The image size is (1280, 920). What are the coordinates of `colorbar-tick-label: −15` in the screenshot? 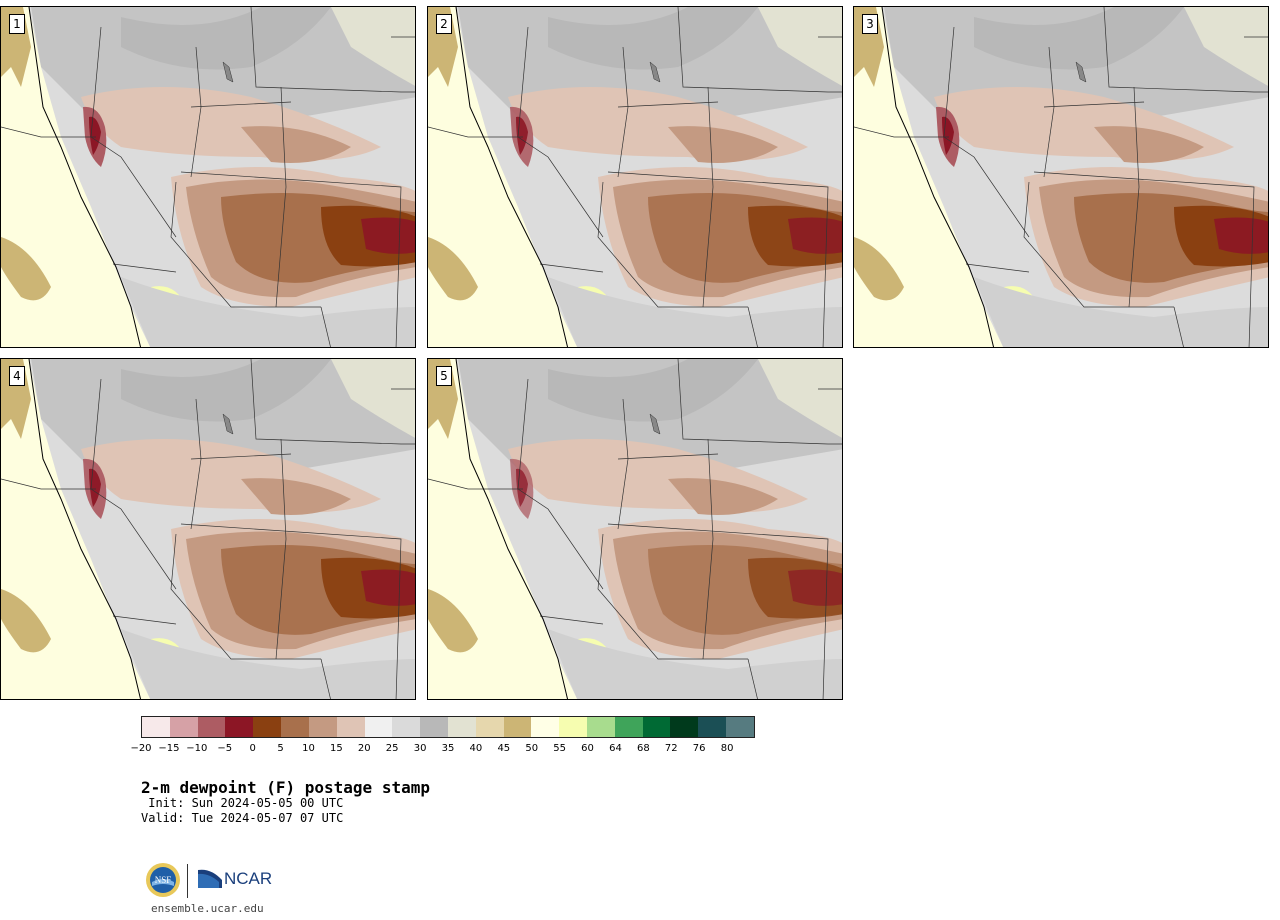 It's located at (169, 748).